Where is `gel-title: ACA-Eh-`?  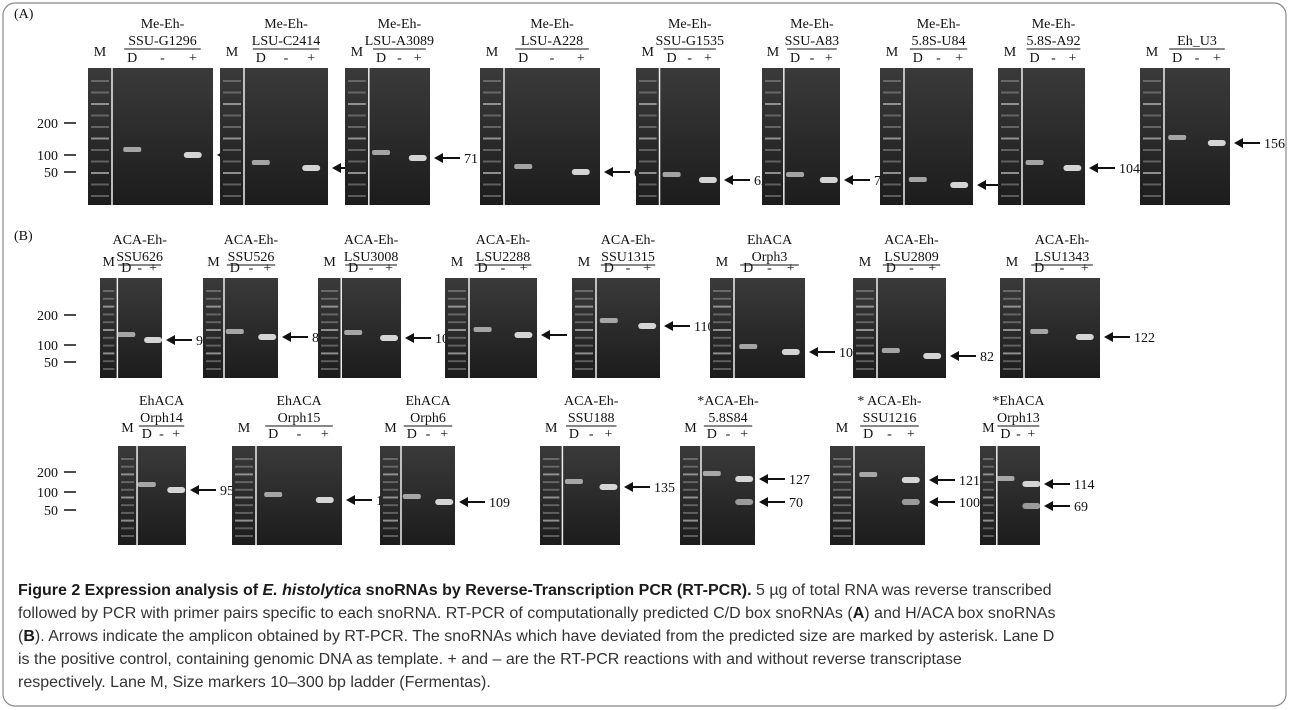 gel-title: ACA-Eh- is located at coordinates (371, 240).